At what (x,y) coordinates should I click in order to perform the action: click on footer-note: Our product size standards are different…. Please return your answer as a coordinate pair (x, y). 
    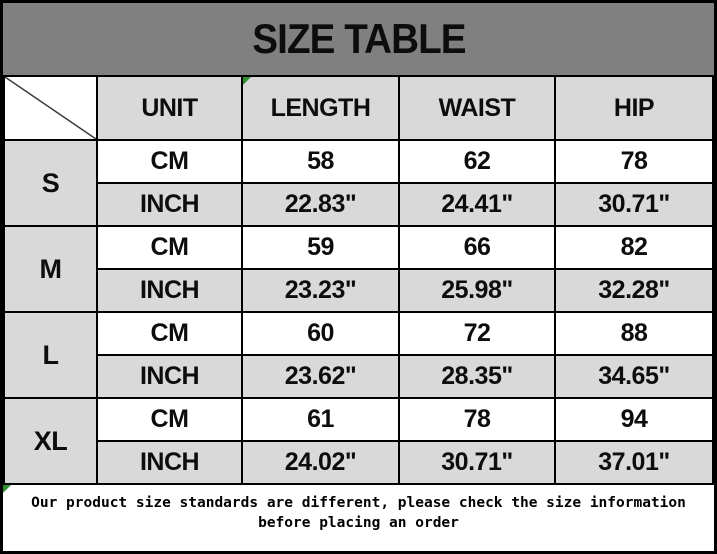
    Looking at the image, I should click on (358, 515).